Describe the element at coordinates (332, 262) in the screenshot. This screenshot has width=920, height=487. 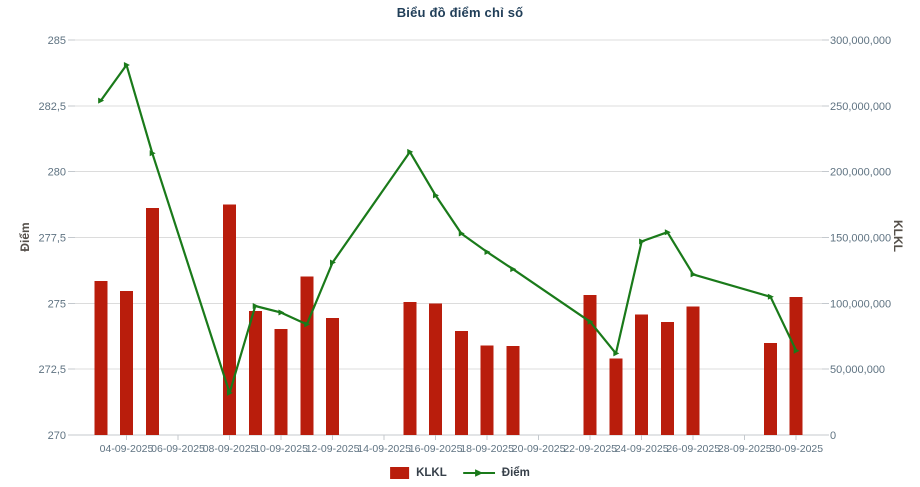
I see `diem-point-12-09-2025` at that location.